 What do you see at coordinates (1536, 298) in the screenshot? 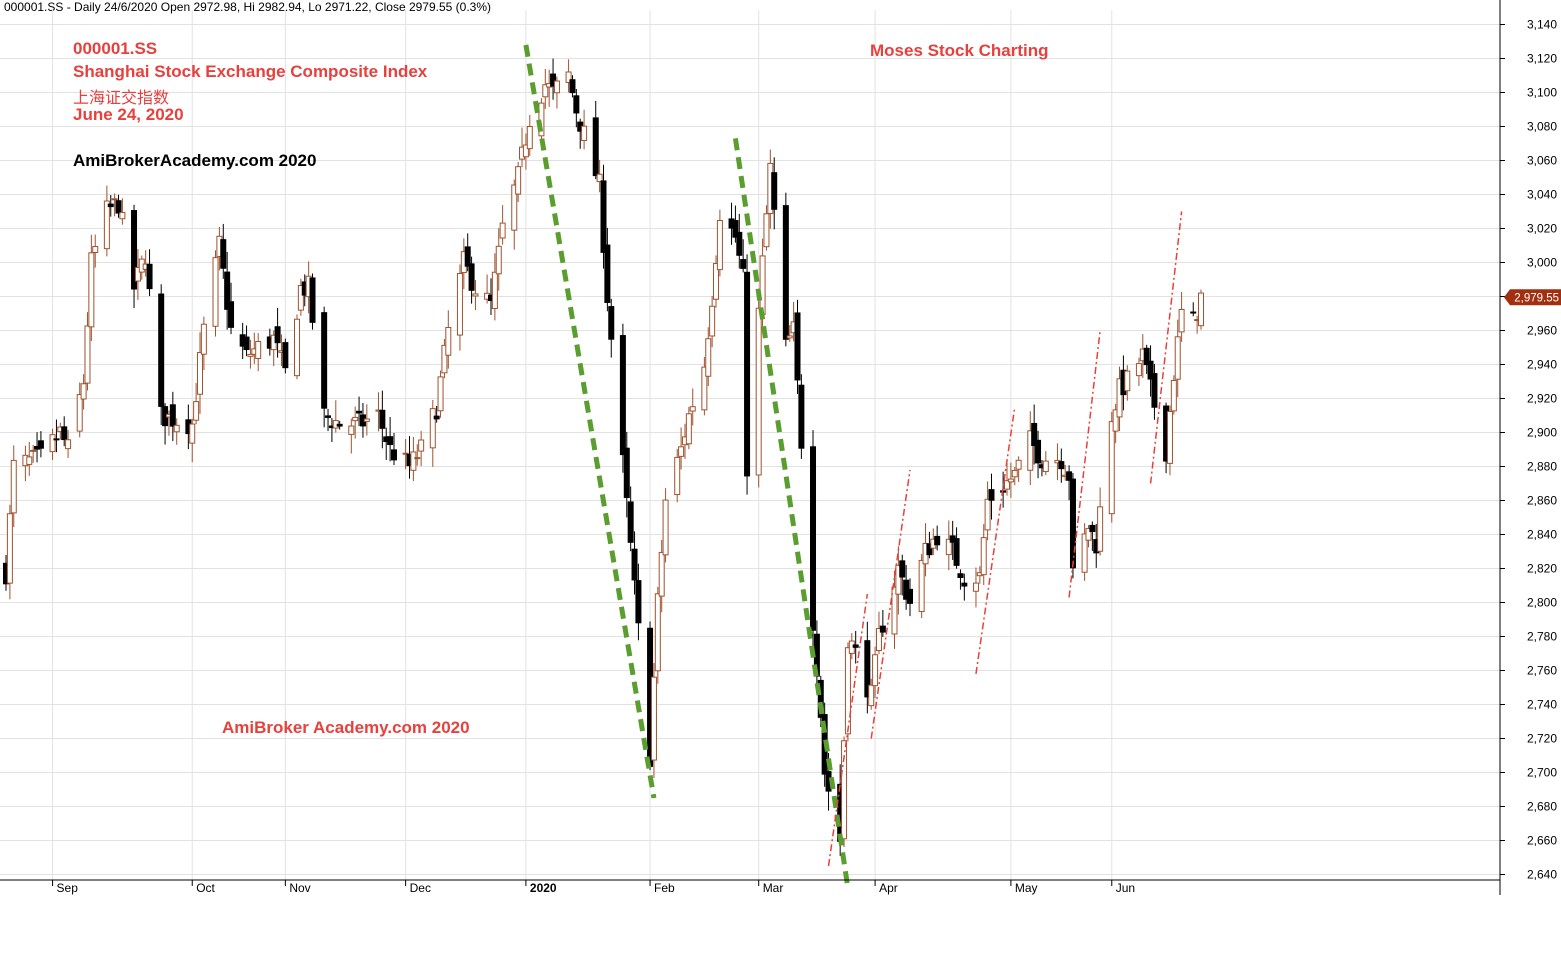
I see `last-price-label: 2,979.55` at bounding box center [1536, 298].